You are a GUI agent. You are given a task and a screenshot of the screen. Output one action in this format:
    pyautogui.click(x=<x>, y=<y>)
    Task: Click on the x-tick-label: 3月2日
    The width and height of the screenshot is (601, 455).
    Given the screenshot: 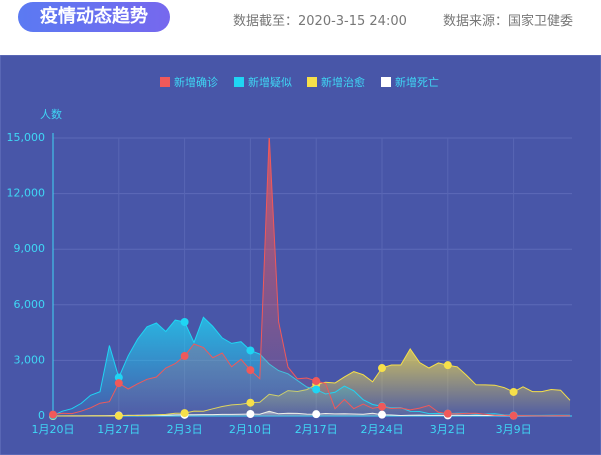 What is the action you would take?
    pyautogui.click(x=448, y=429)
    